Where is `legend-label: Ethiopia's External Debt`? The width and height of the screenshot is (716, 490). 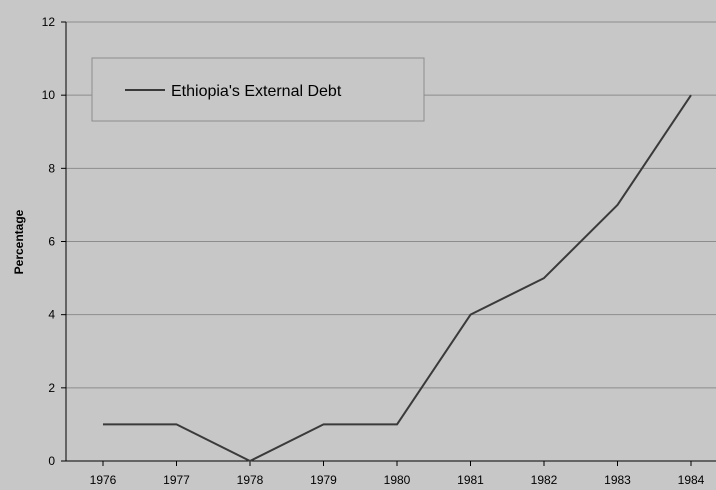 legend-label: Ethiopia's External Debt is located at coordinates (256, 91).